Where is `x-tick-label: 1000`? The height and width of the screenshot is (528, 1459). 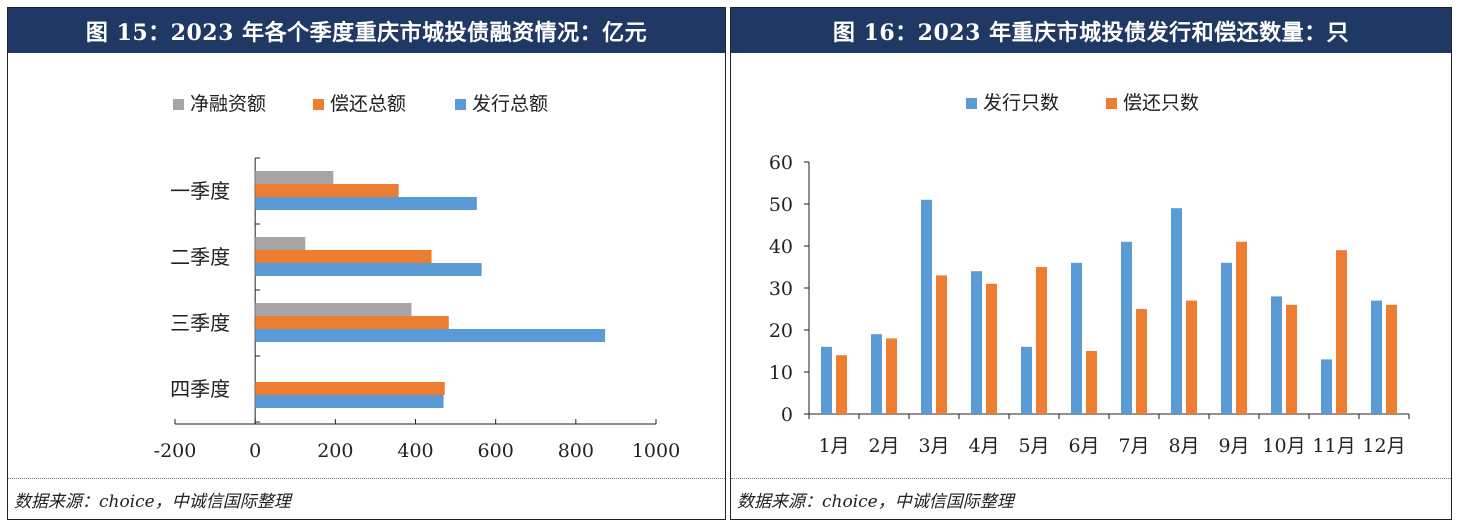 x-tick-label: 1000 is located at coordinates (656, 451).